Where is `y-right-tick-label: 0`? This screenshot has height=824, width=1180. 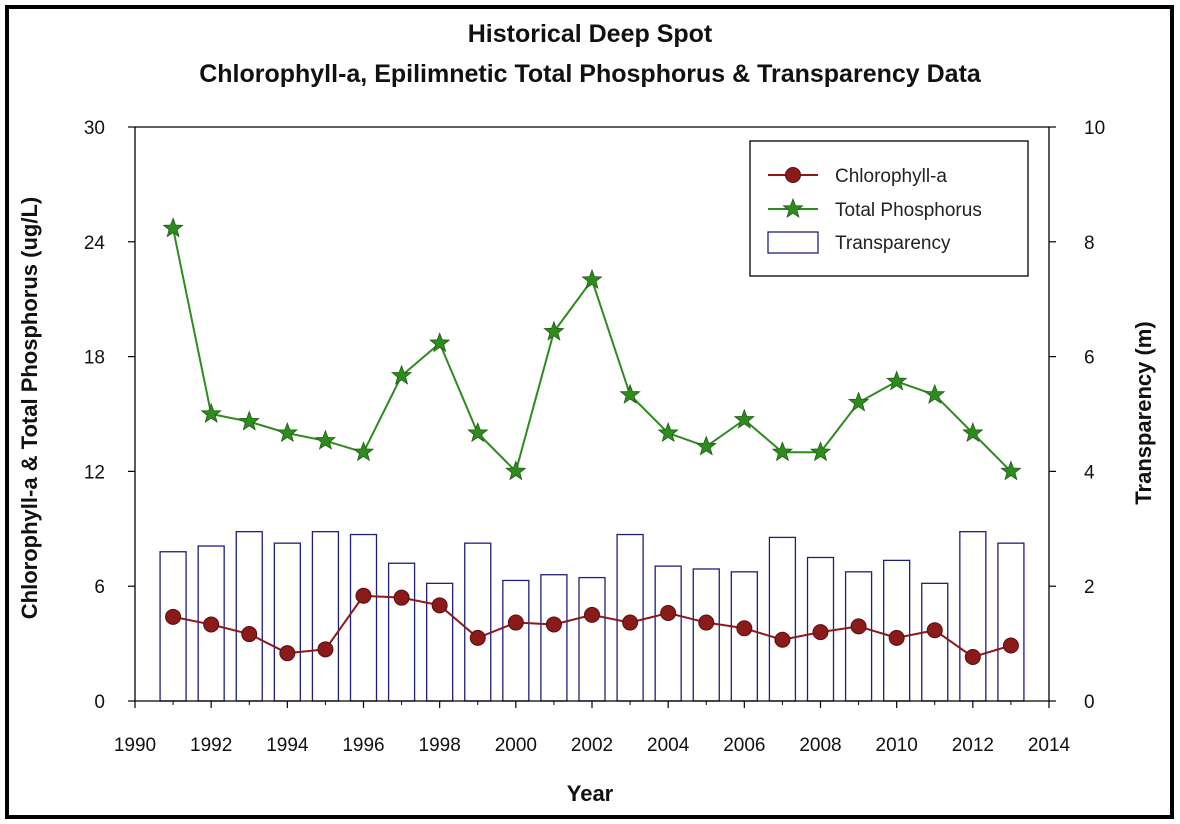
y-right-tick-label: 0 is located at coordinates (1089, 702).